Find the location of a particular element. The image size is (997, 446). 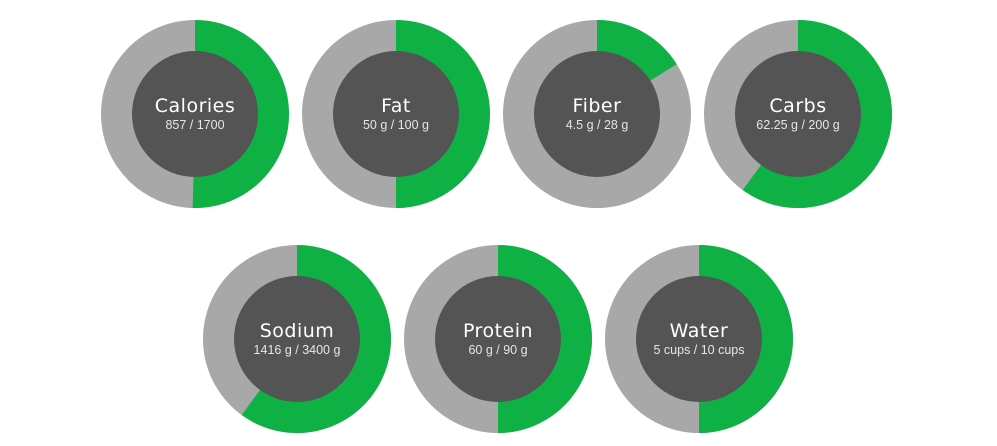

dial-center: Sodium 1416 g / 3400 g is located at coordinates (297, 339).